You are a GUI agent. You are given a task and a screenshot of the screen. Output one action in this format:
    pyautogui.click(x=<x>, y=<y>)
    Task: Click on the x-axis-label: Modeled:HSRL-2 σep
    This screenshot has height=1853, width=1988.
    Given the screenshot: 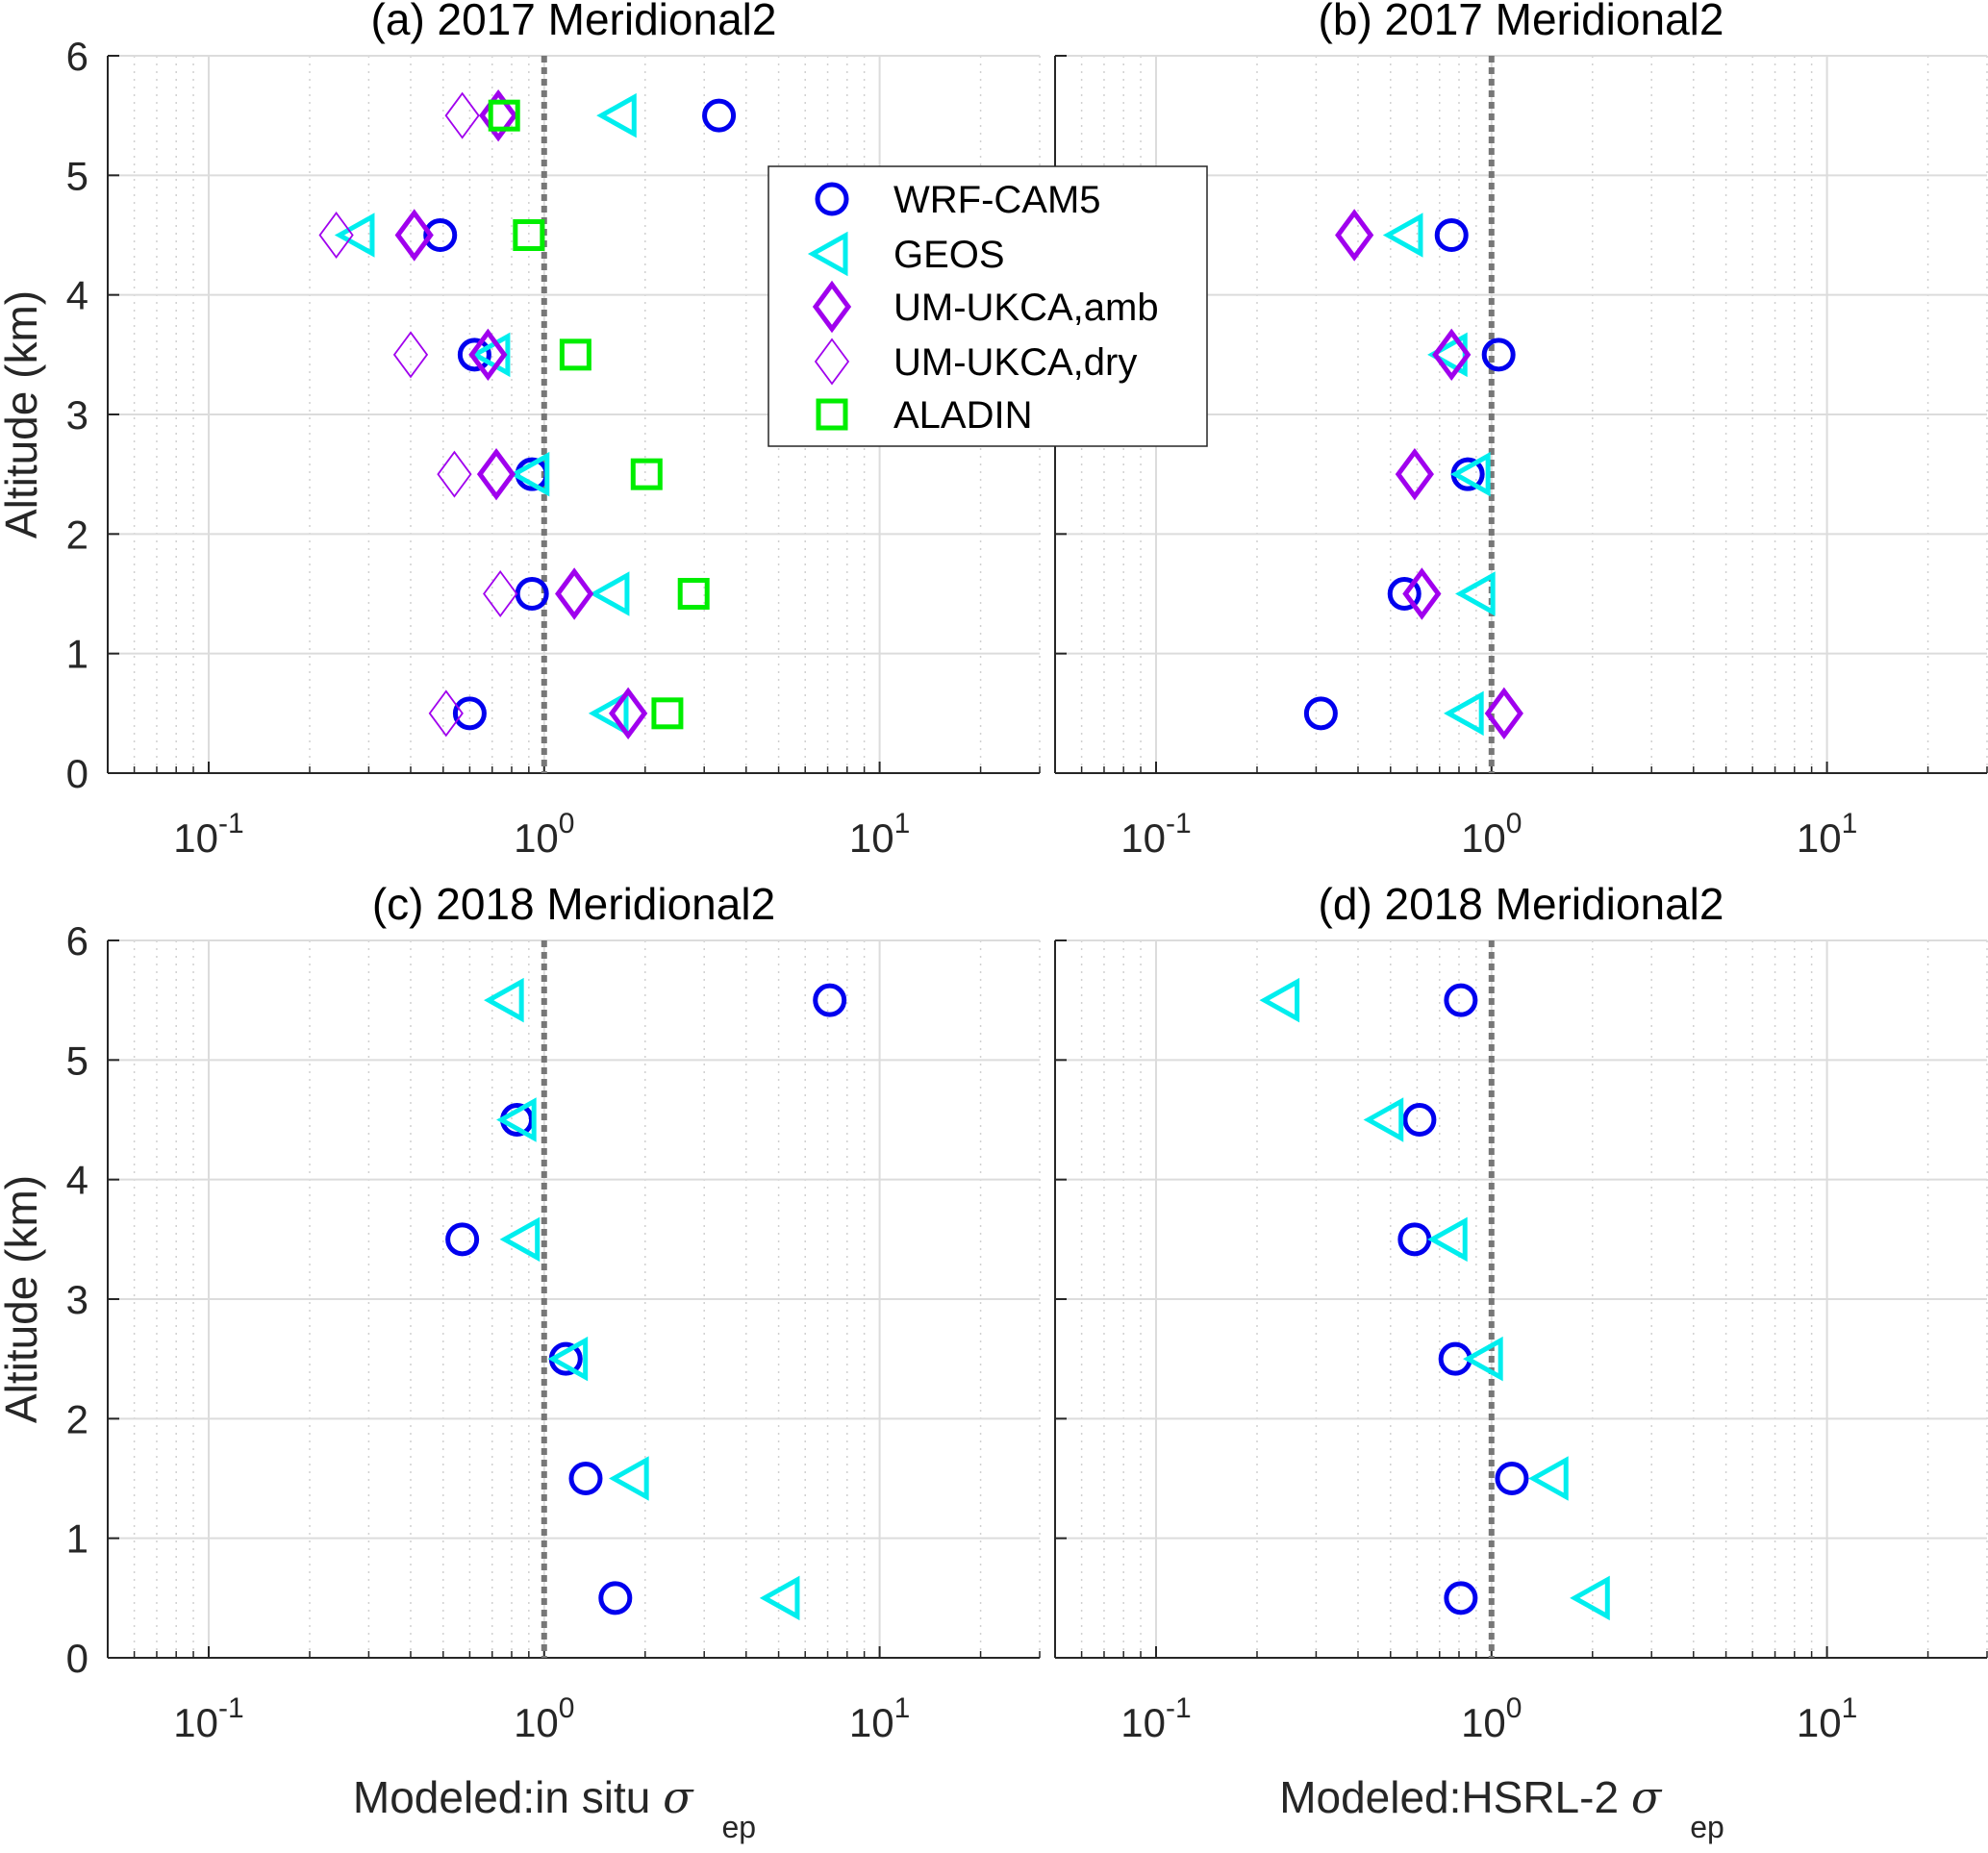 What is the action you would take?
    pyautogui.click(x=1501, y=1807)
    